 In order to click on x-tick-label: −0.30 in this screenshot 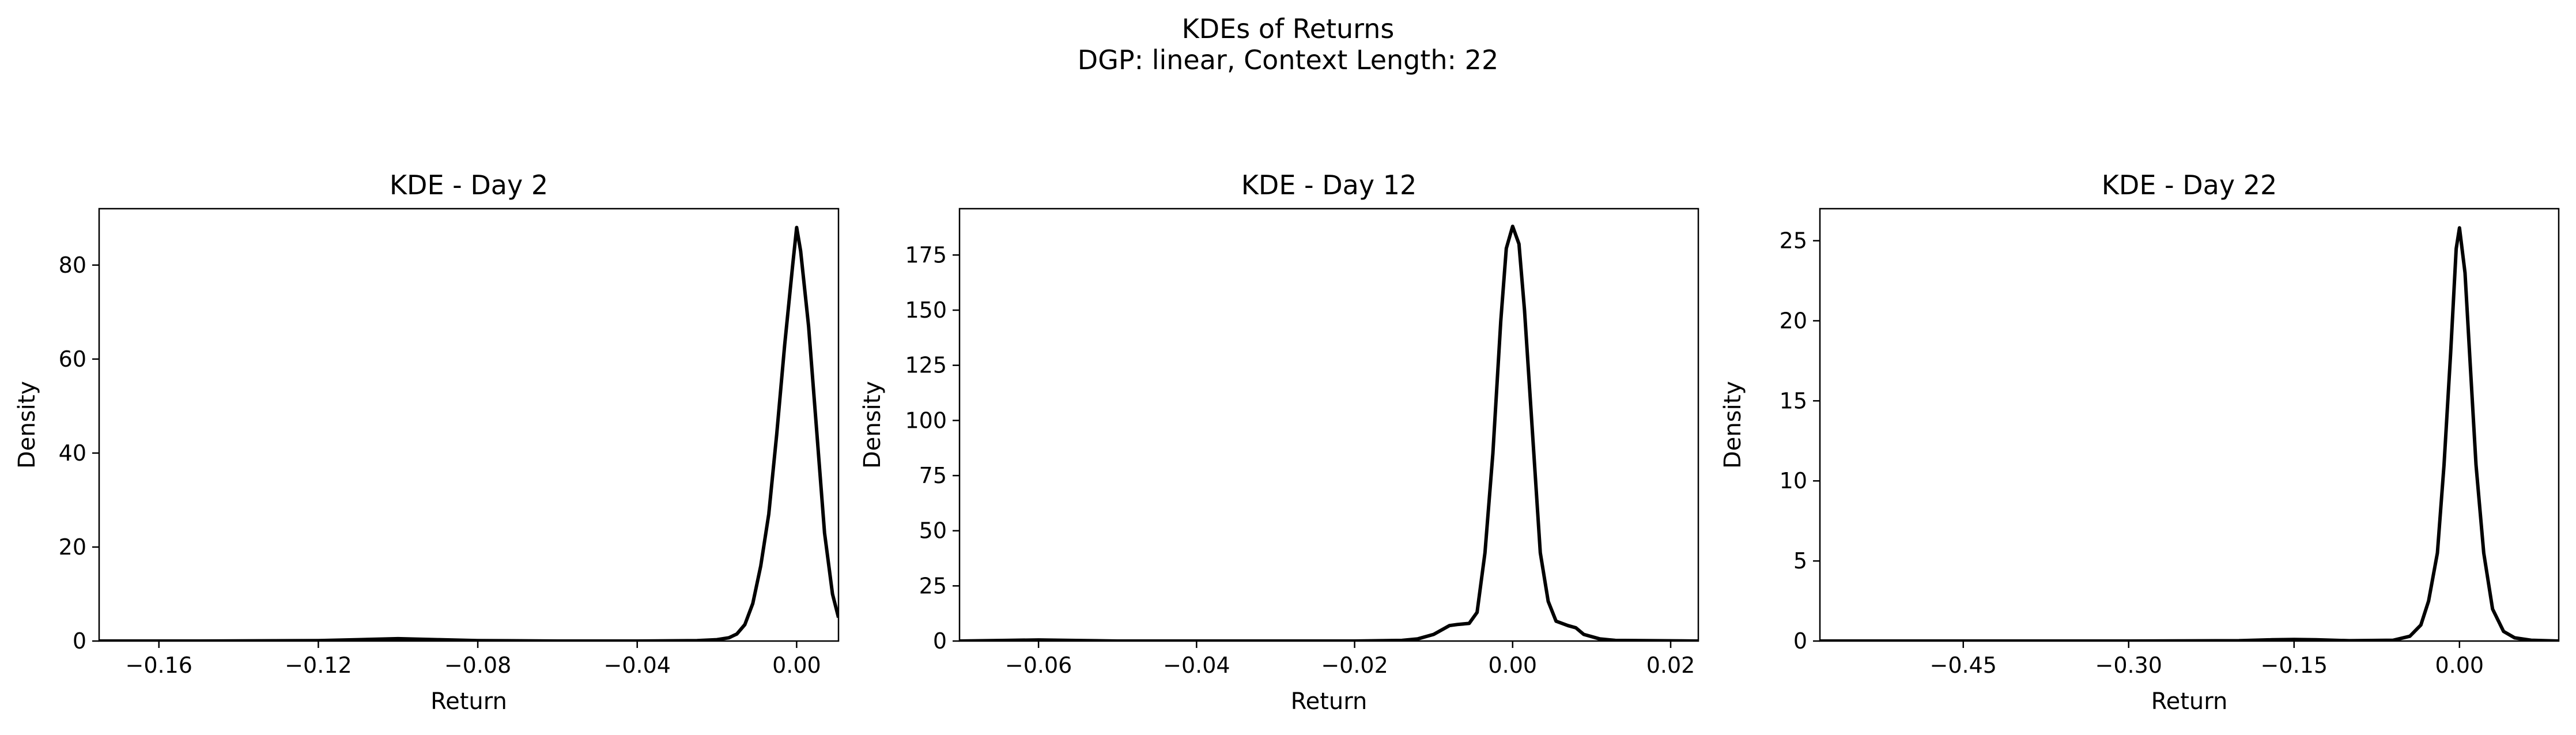, I will do `click(2128, 665)`.